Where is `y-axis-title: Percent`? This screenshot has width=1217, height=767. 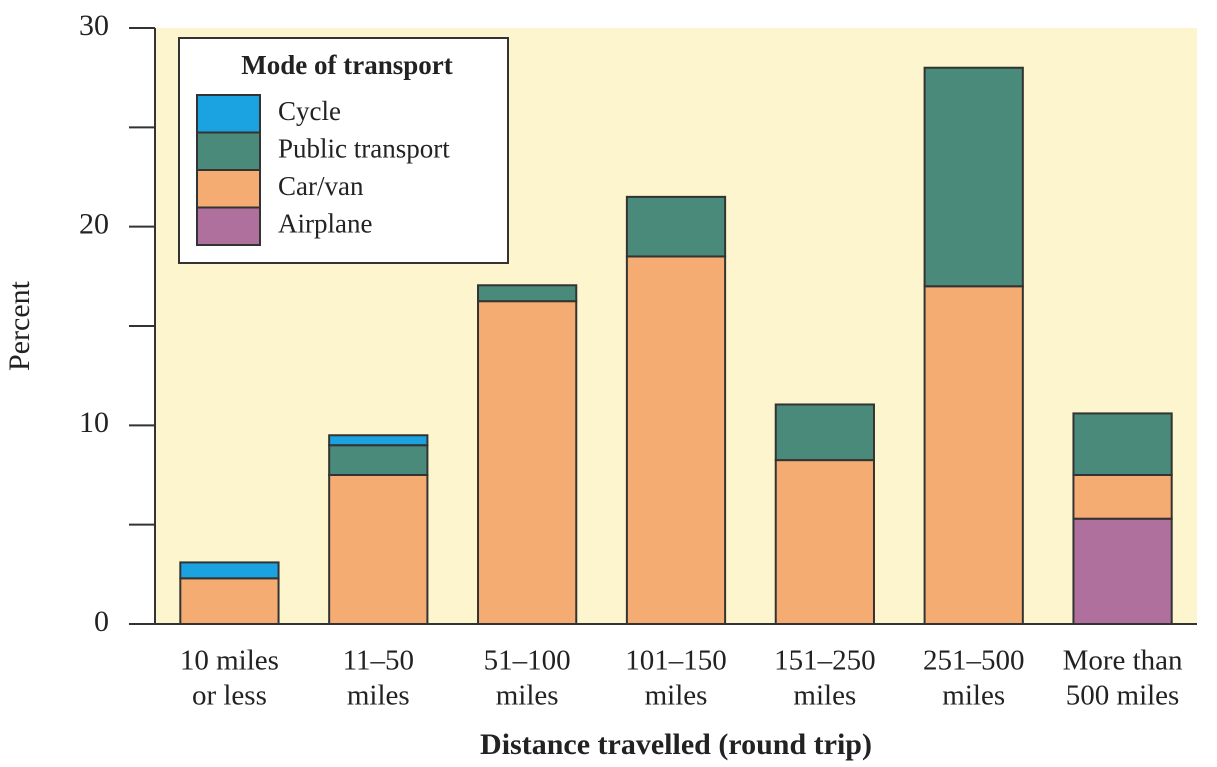
y-axis-title: Percent is located at coordinates (19, 325).